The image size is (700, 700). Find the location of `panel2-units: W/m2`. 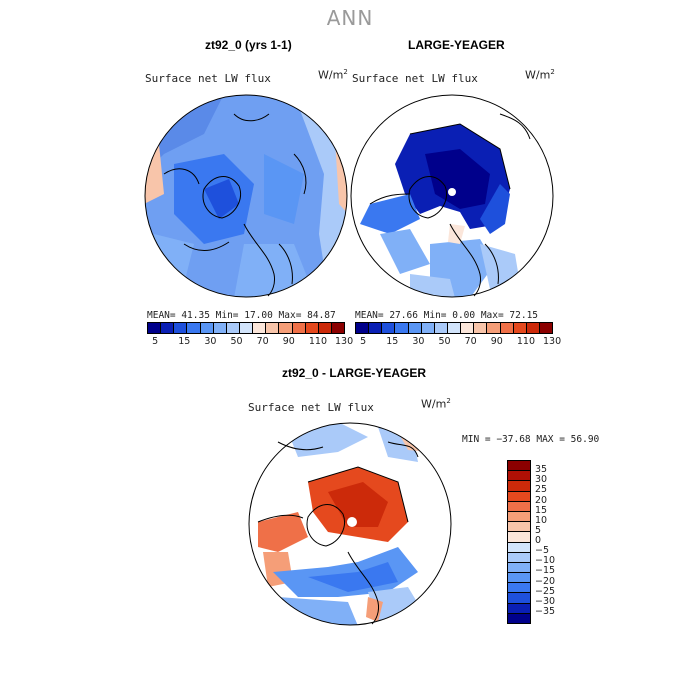

panel2-units: W/m2 is located at coordinates (540, 75).